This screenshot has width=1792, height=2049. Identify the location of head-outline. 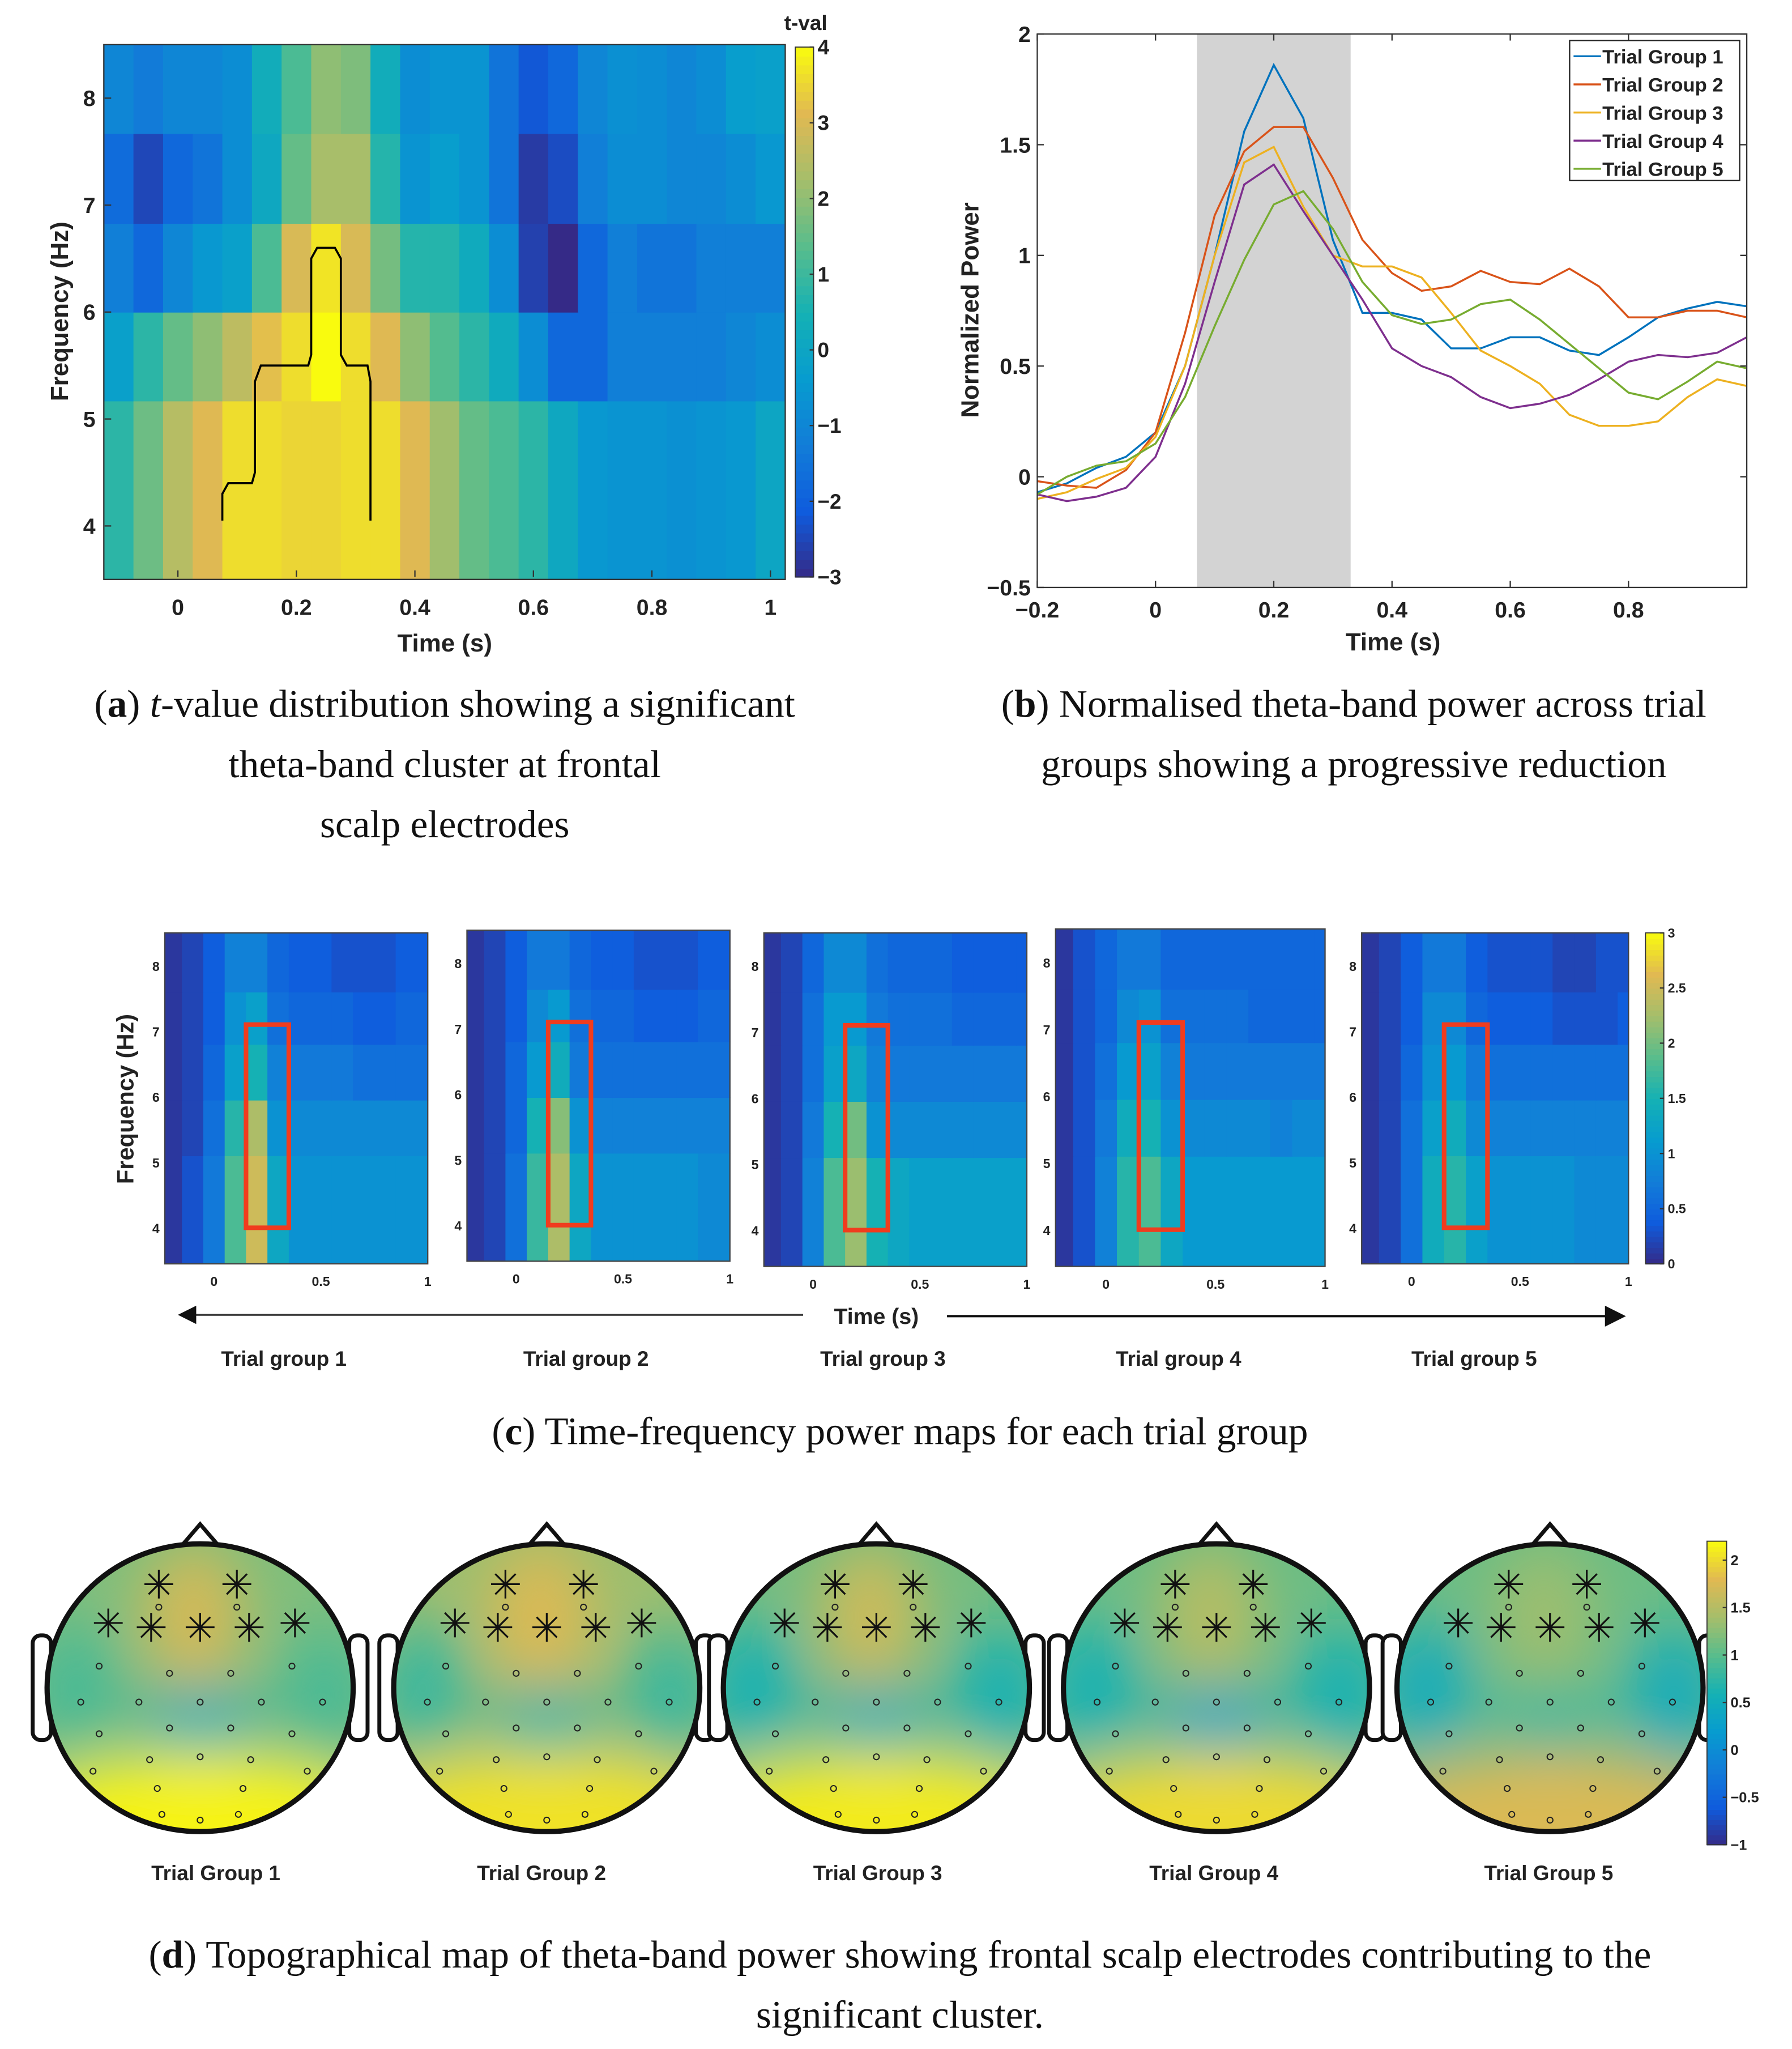
(1216, 1687).